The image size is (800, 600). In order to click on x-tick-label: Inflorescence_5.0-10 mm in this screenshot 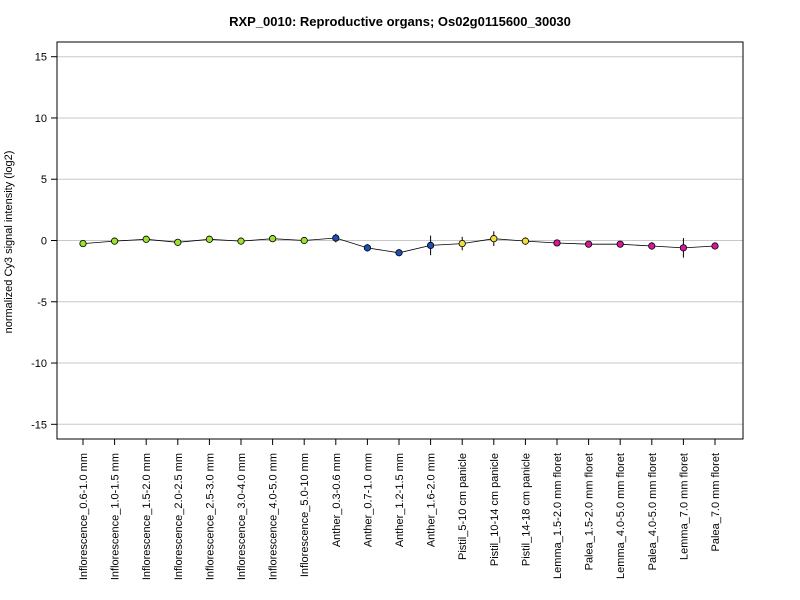, I will do `click(305, 515)`.